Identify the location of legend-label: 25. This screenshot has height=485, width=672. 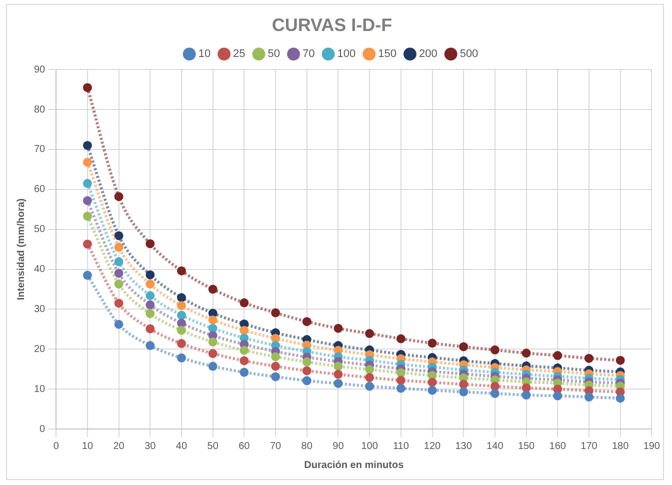
(239, 54).